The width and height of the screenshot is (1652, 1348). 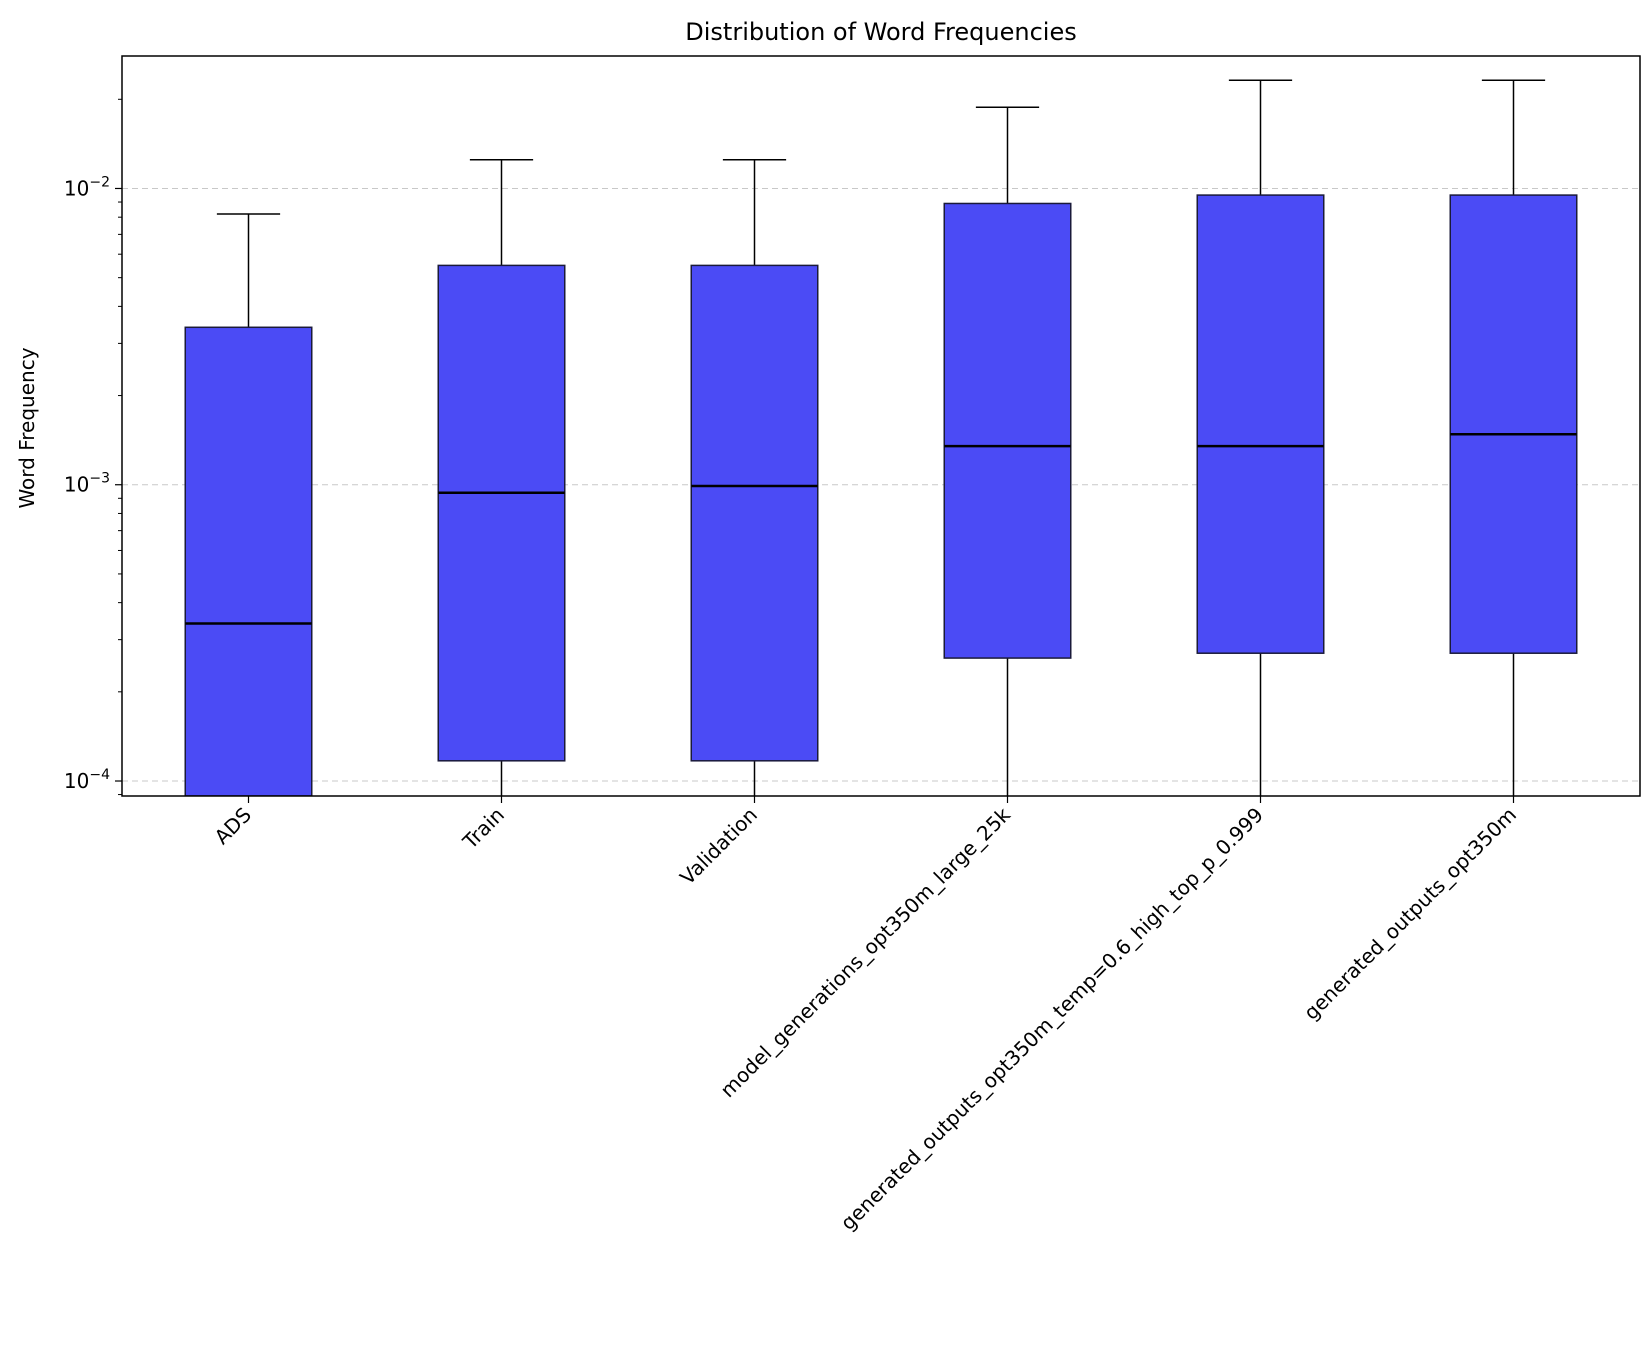 What do you see at coordinates (87, 484) in the screenshot?
I see `y-tick-label: 10⁻³` at bounding box center [87, 484].